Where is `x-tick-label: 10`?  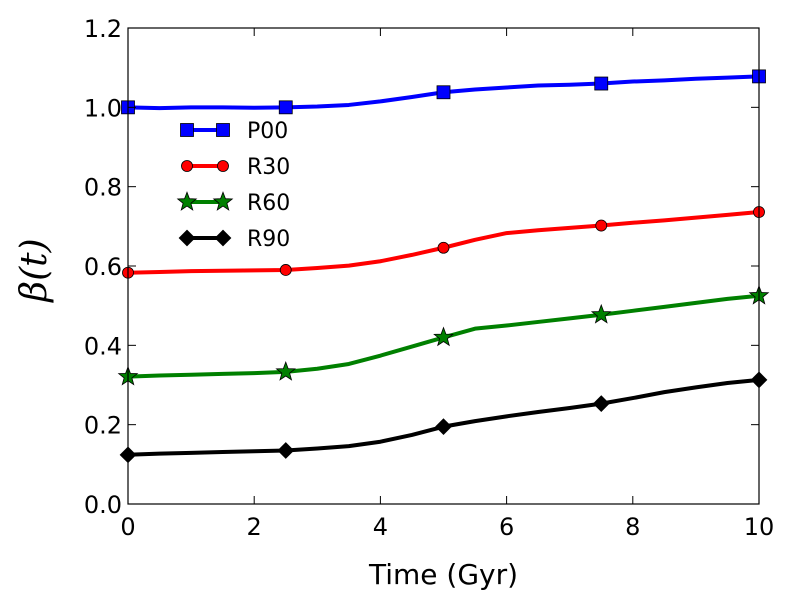 x-tick-label: 10 is located at coordinates (759, 527).